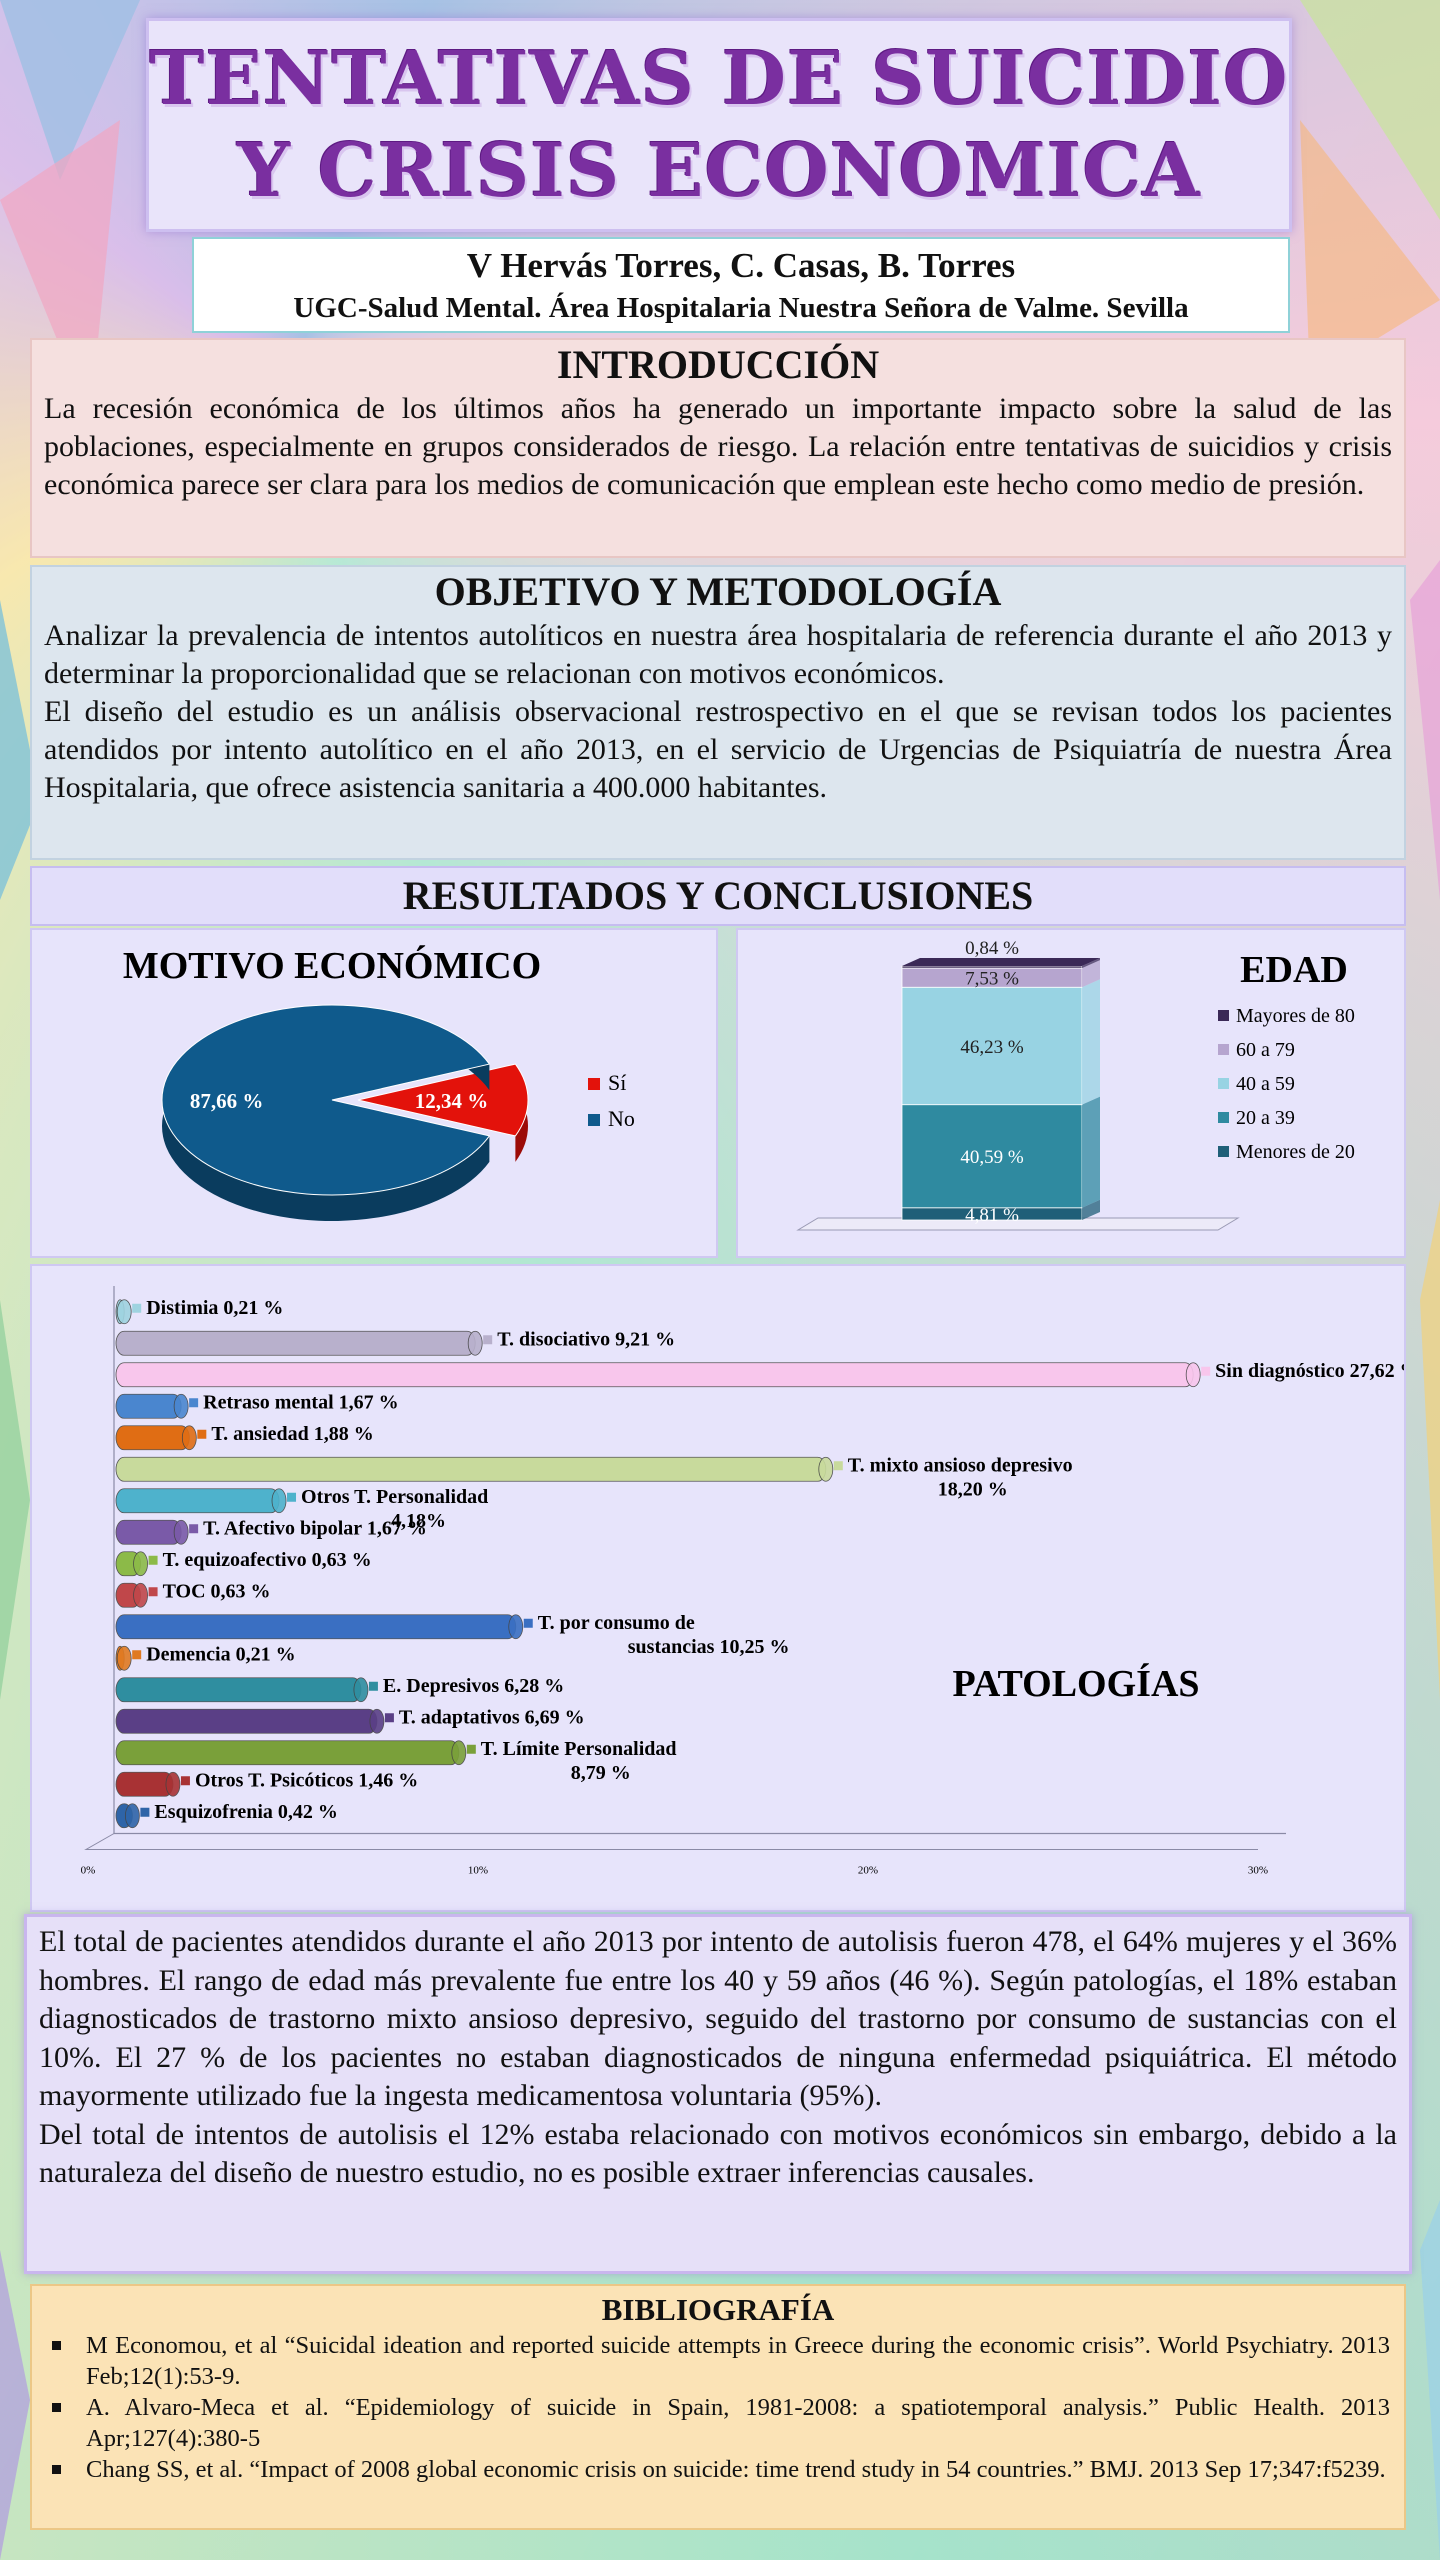 This screenshot has height=2560, width=1440. I want to click on x-tick-label: 10%, so click(478, 1871).